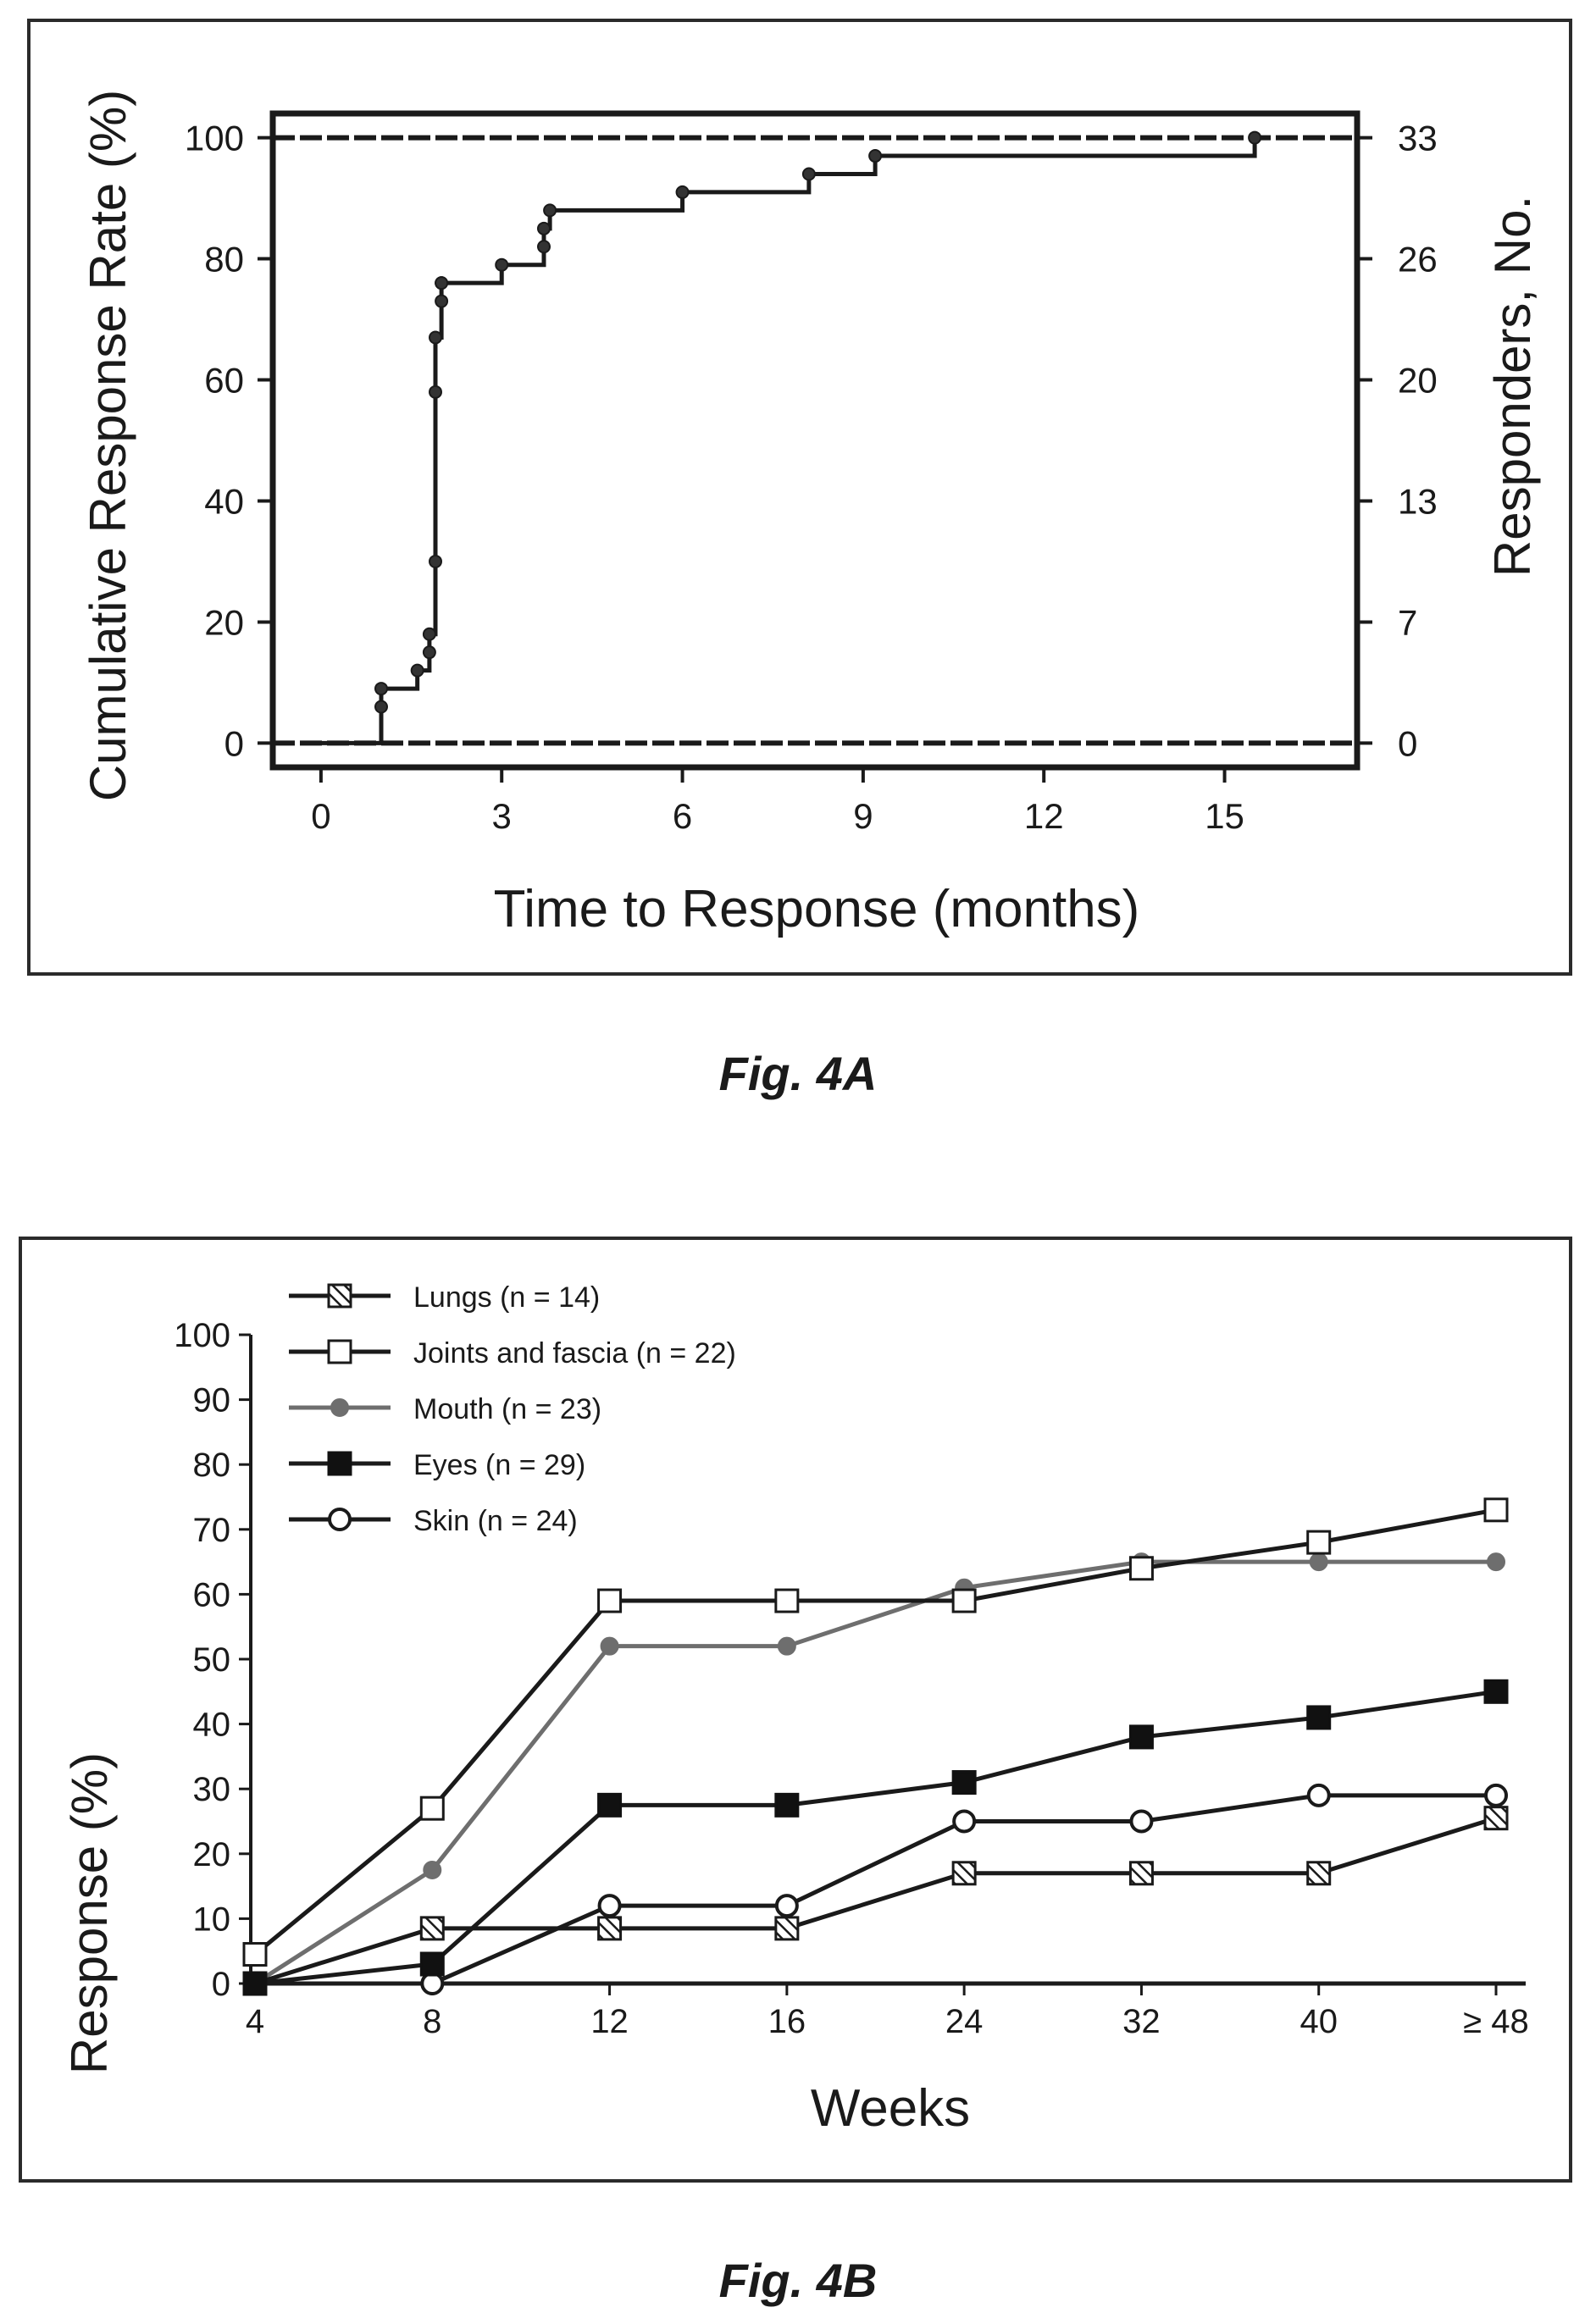  What do you see at coordinates (1513, 386) in the screenshot?
I see `y-axis-label-right: Responders, No.` at bounding box center [1513, 386].